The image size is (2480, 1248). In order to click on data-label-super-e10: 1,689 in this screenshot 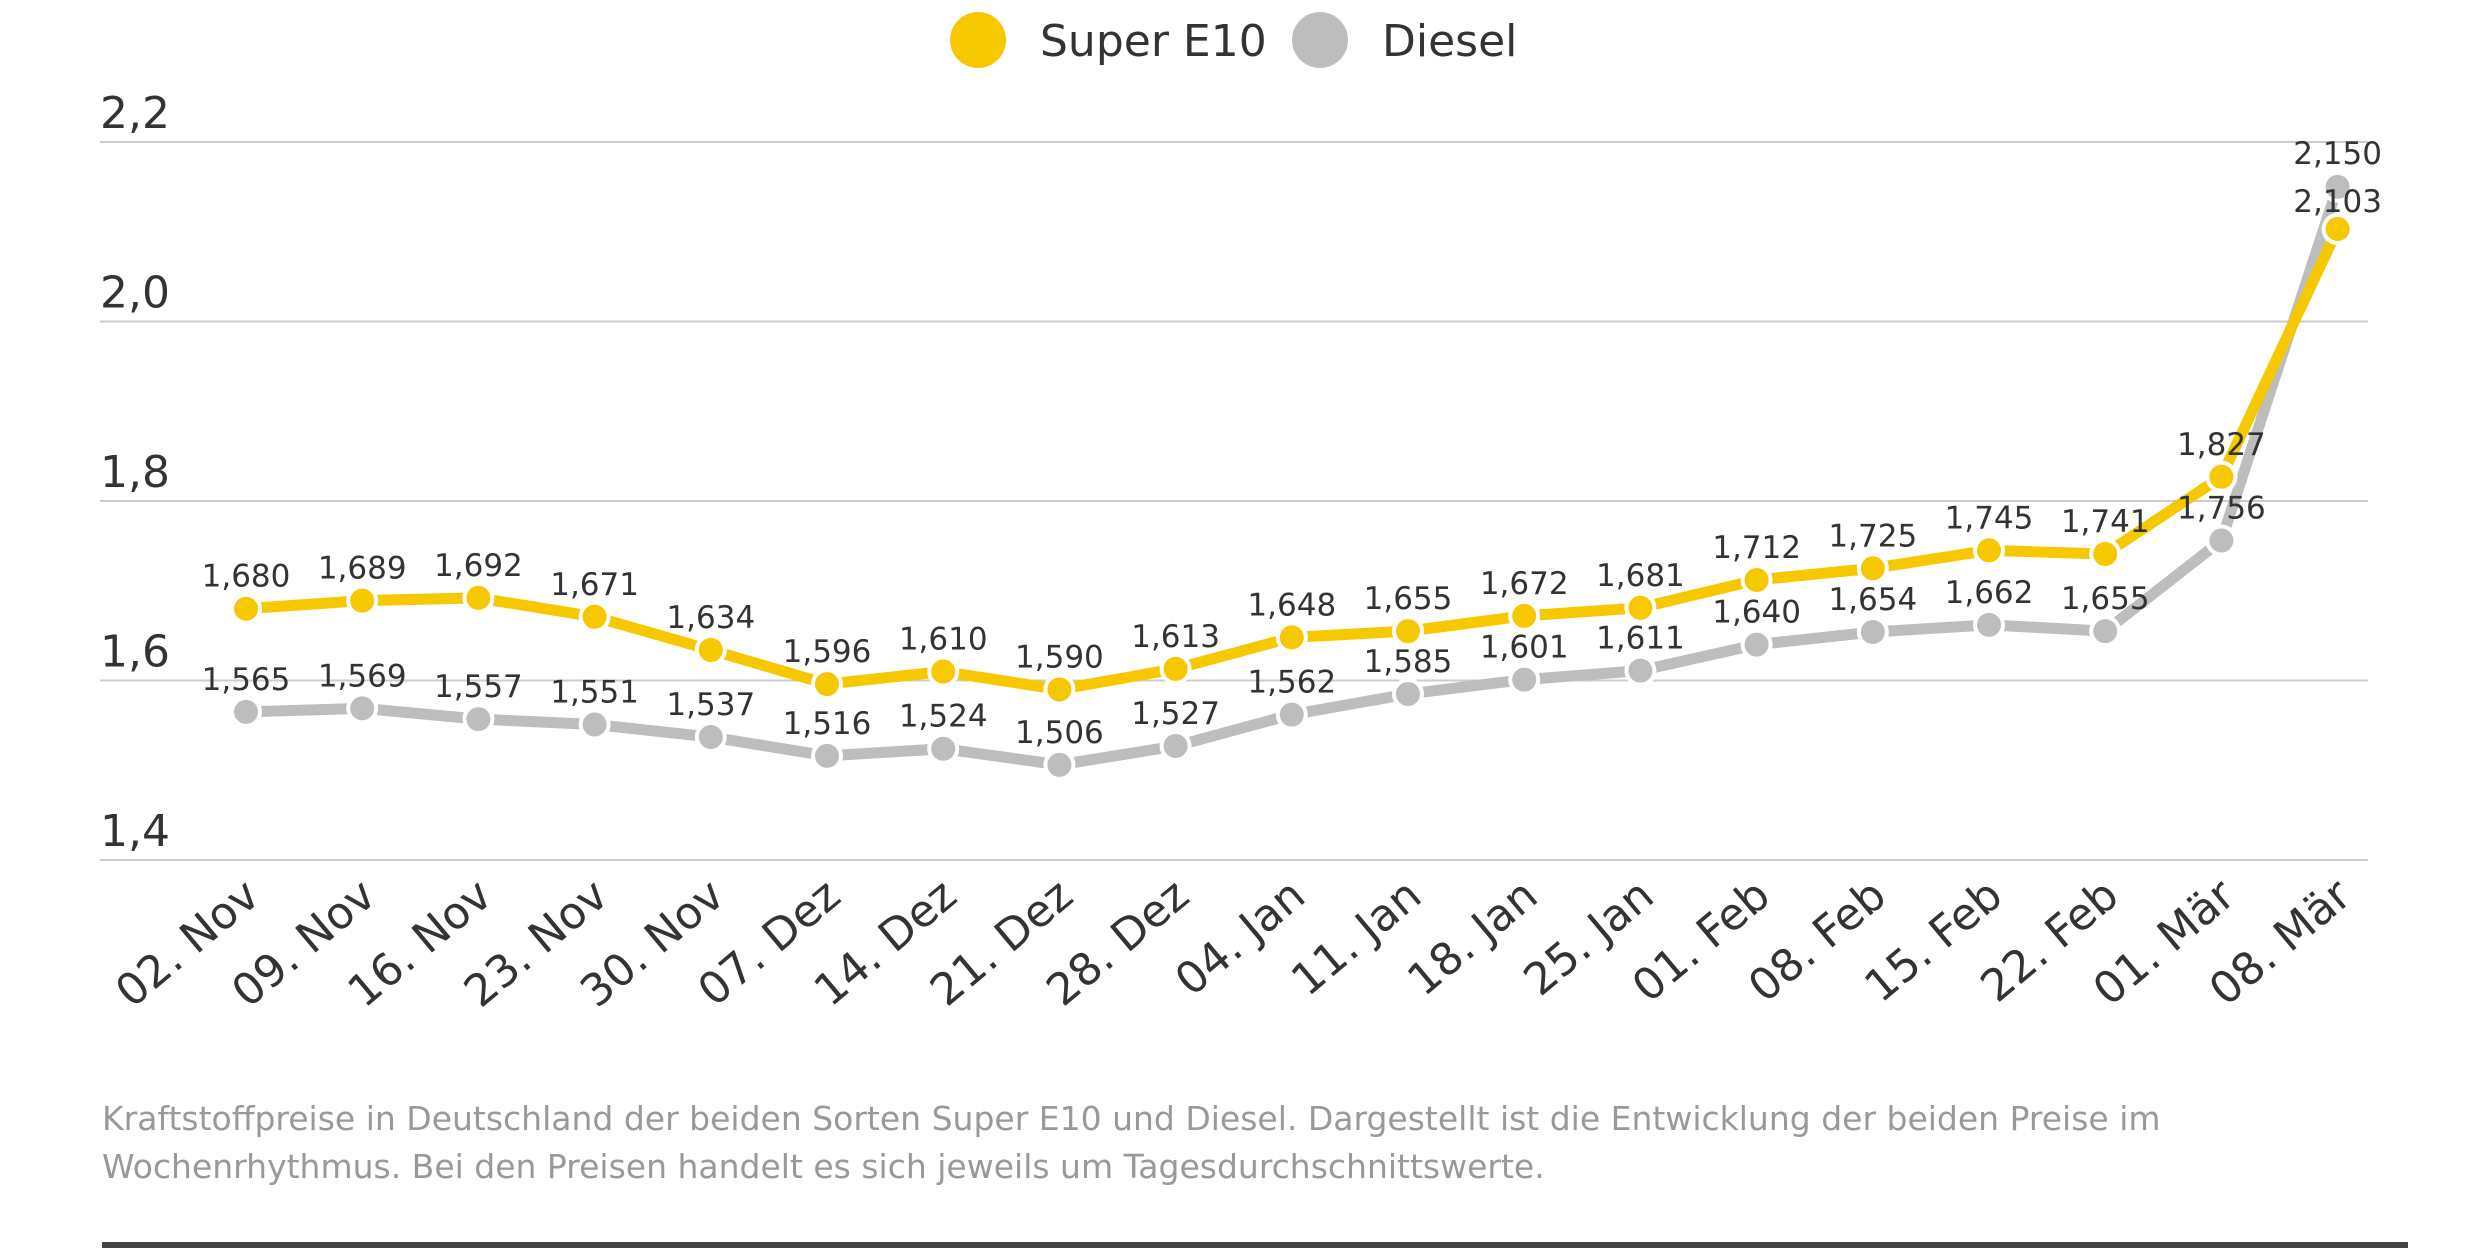, I will do `click(362, 569)`.